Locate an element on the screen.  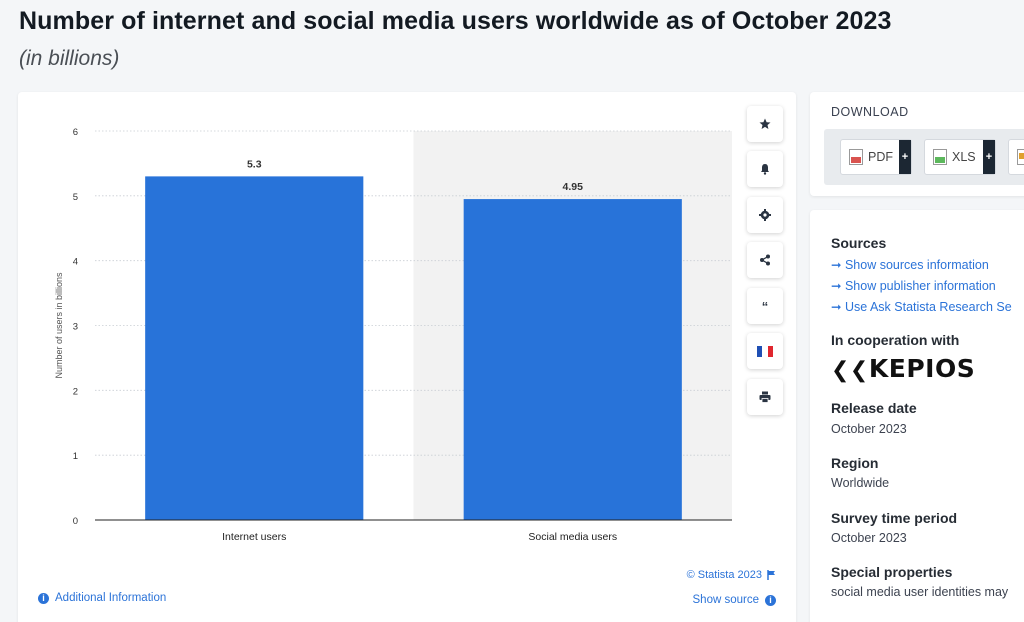
y-tick-label: 3 is located at coordinates (75, 327).